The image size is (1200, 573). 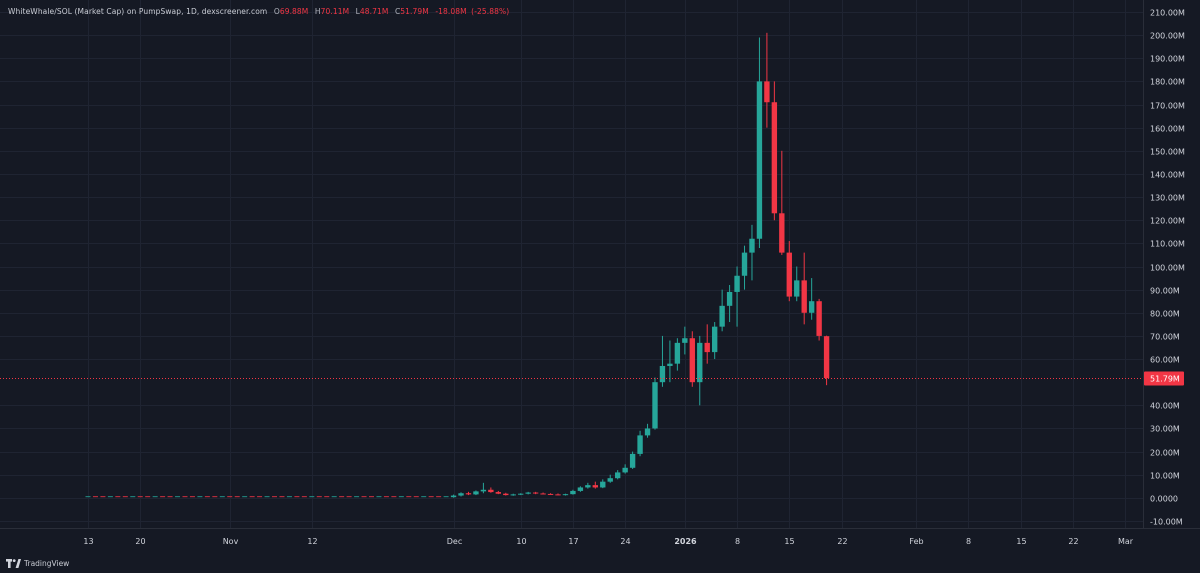 What do you see at coordinates (1021, 541) in the screenshot?
I see `time-tick-label: 15` at bounding box center [1021, 541].